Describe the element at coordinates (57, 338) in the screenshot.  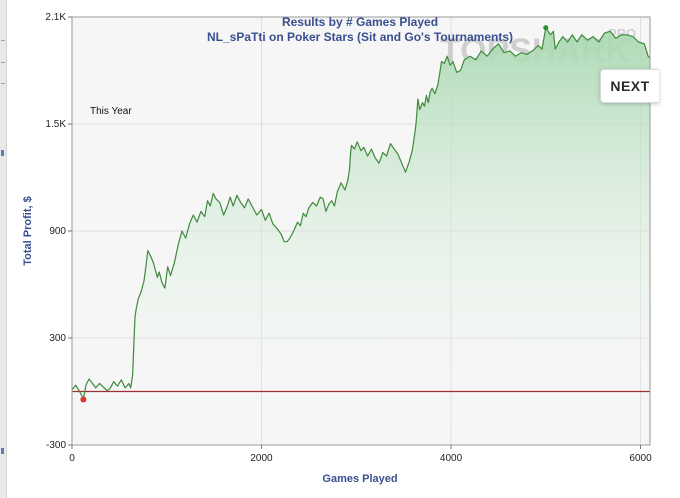
I see `y-tick-label: 300` at that location.